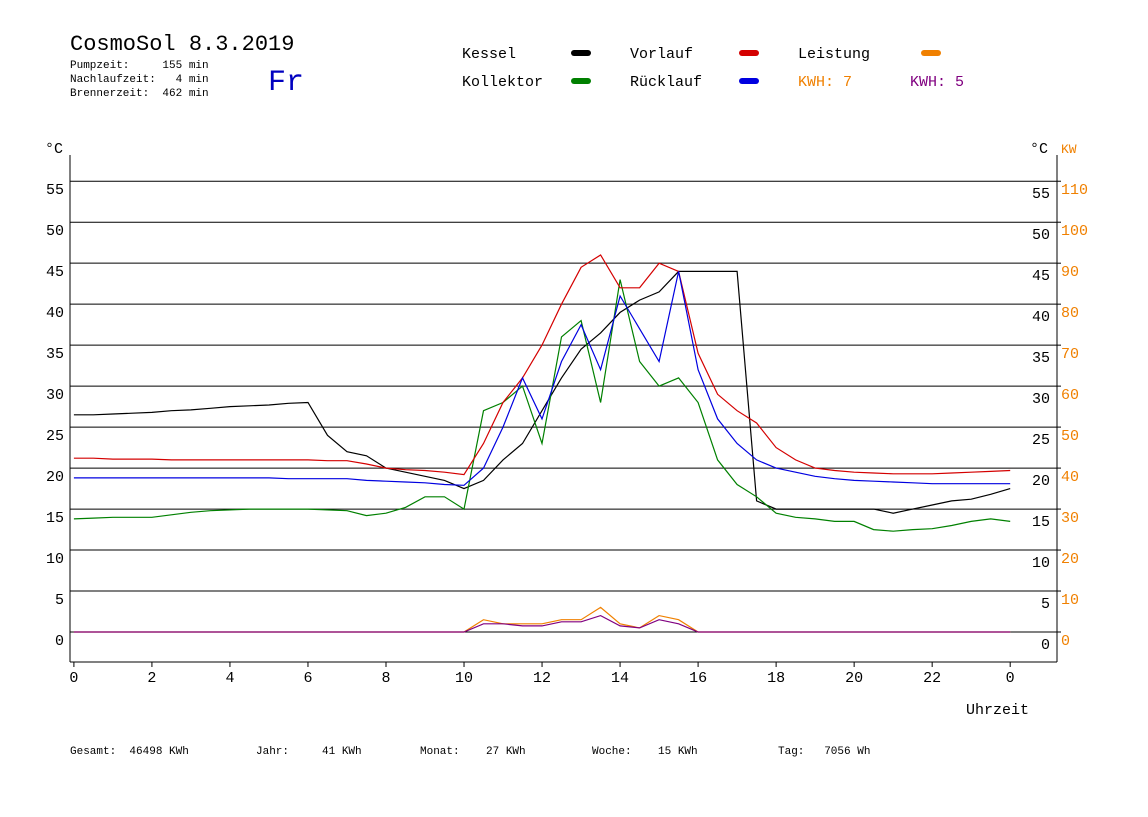 This screenshot has width=1148, height=817. What do you see at coordinates (1070, 477) in the screenshot?
I see `y2-tick-label: 40` at bounding box center [1070, 477].